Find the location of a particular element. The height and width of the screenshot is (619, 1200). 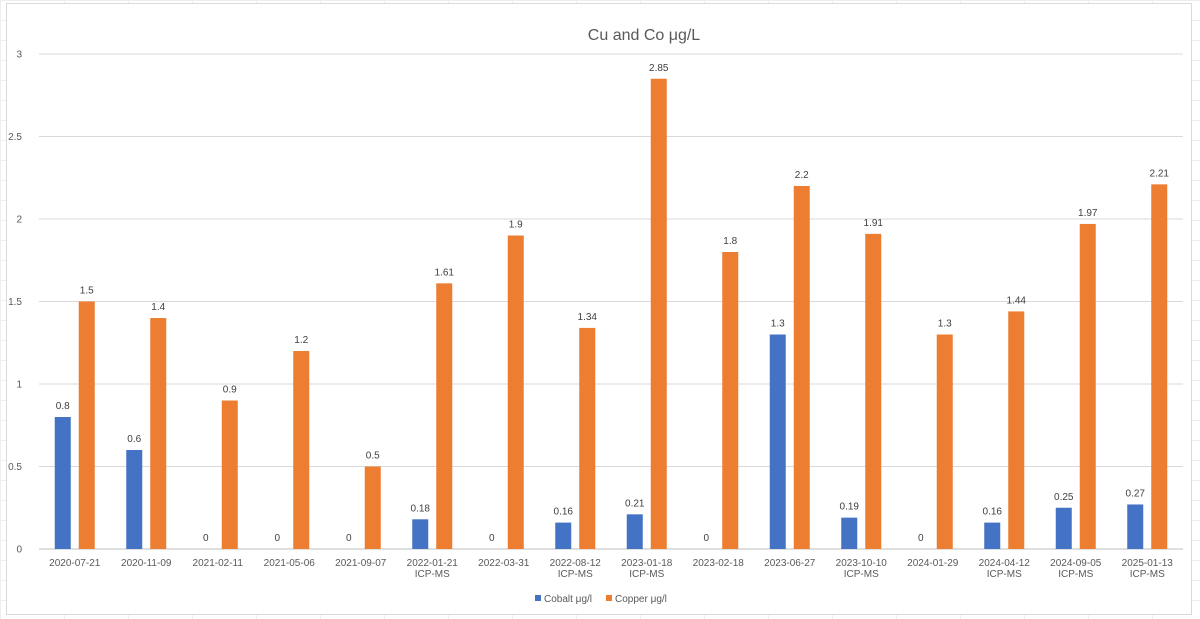

data-label: 1.8 is located at coordinates (730, 241).